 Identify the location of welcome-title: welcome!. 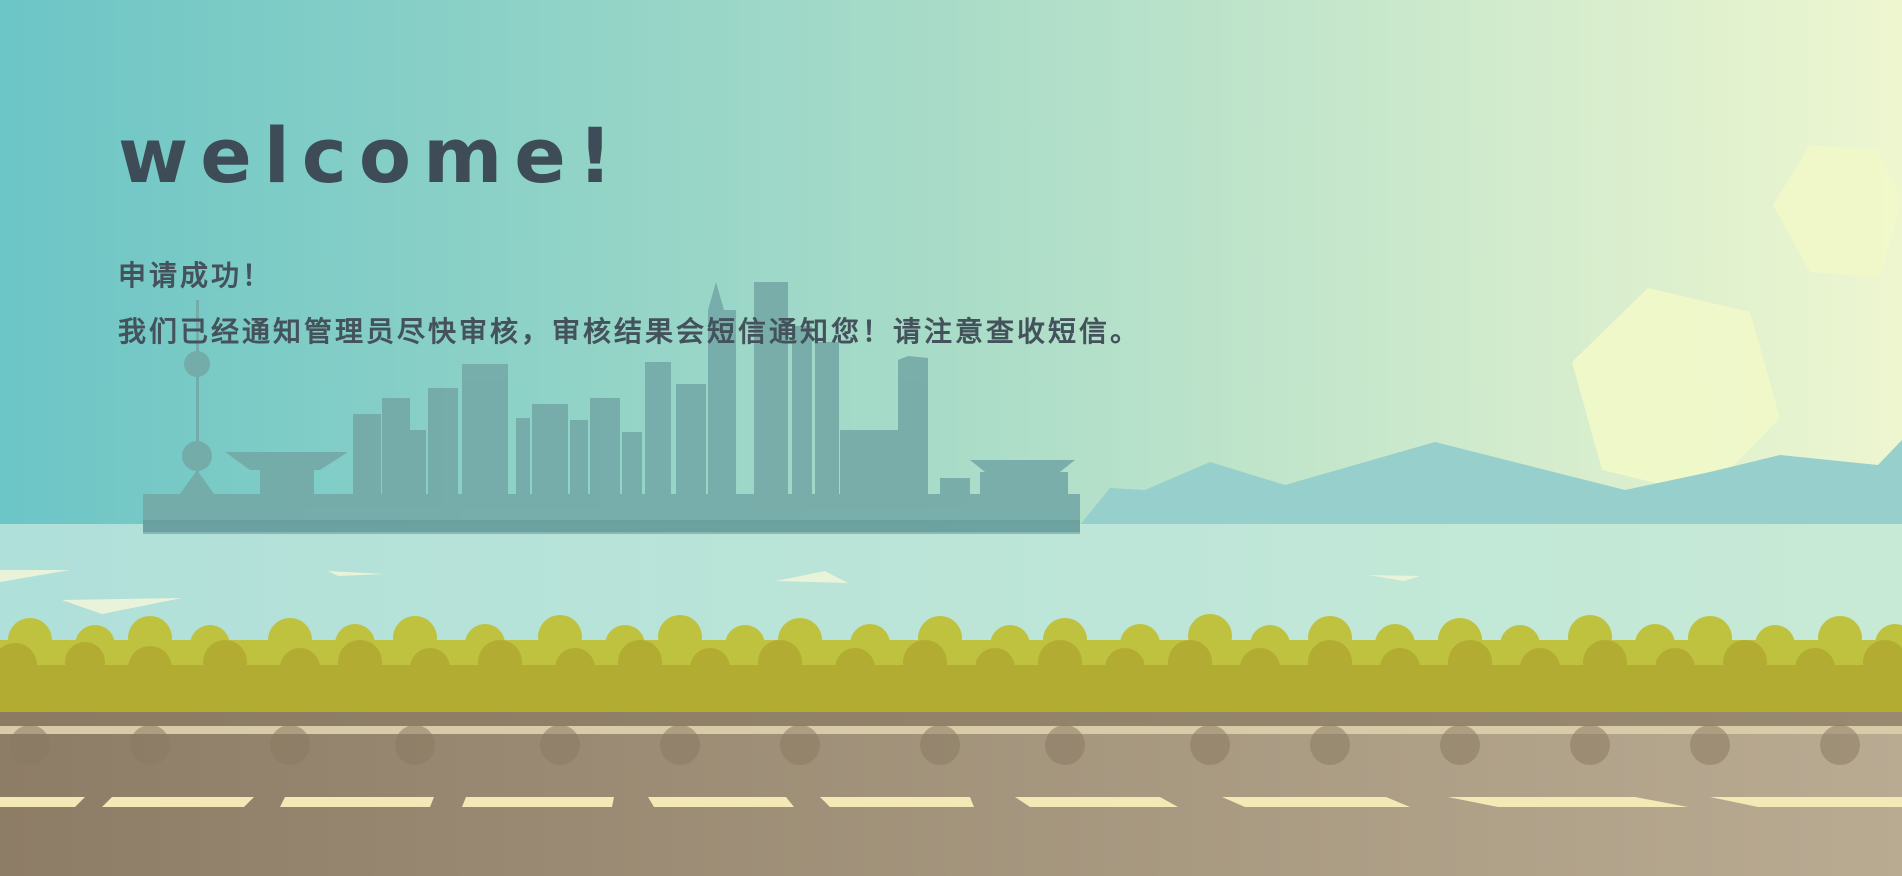
(371, 155).